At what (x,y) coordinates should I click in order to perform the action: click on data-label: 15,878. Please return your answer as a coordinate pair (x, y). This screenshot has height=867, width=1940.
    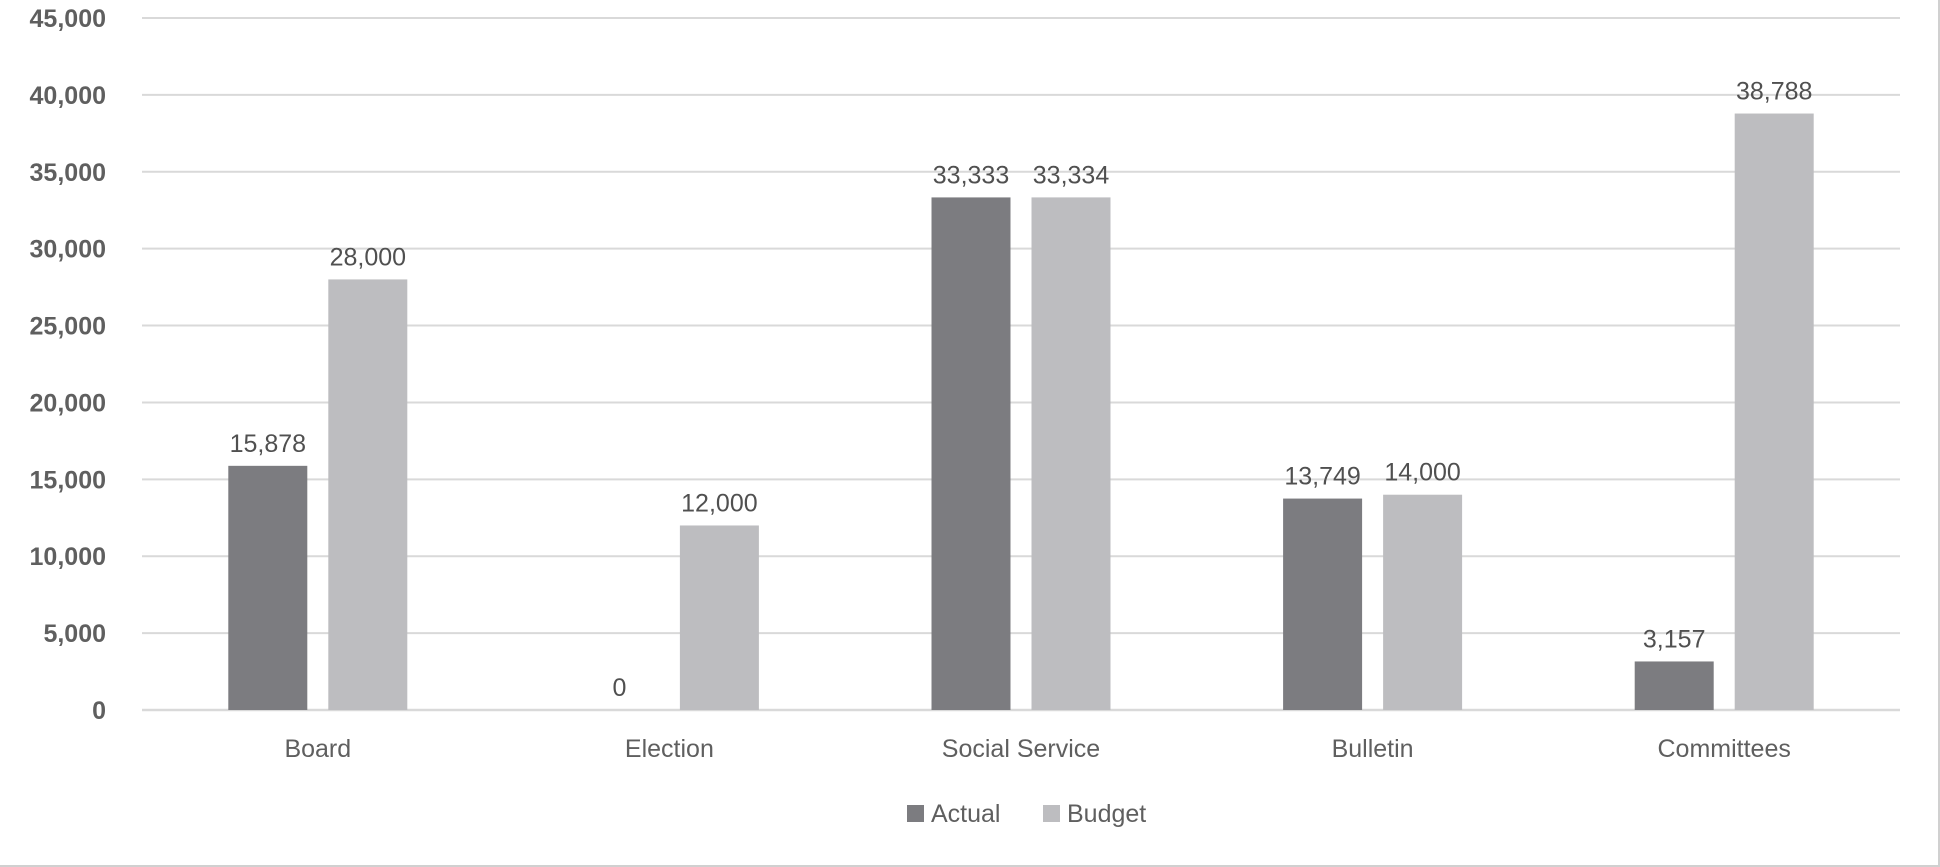
    Looking at the image, I should click on (268, 444).